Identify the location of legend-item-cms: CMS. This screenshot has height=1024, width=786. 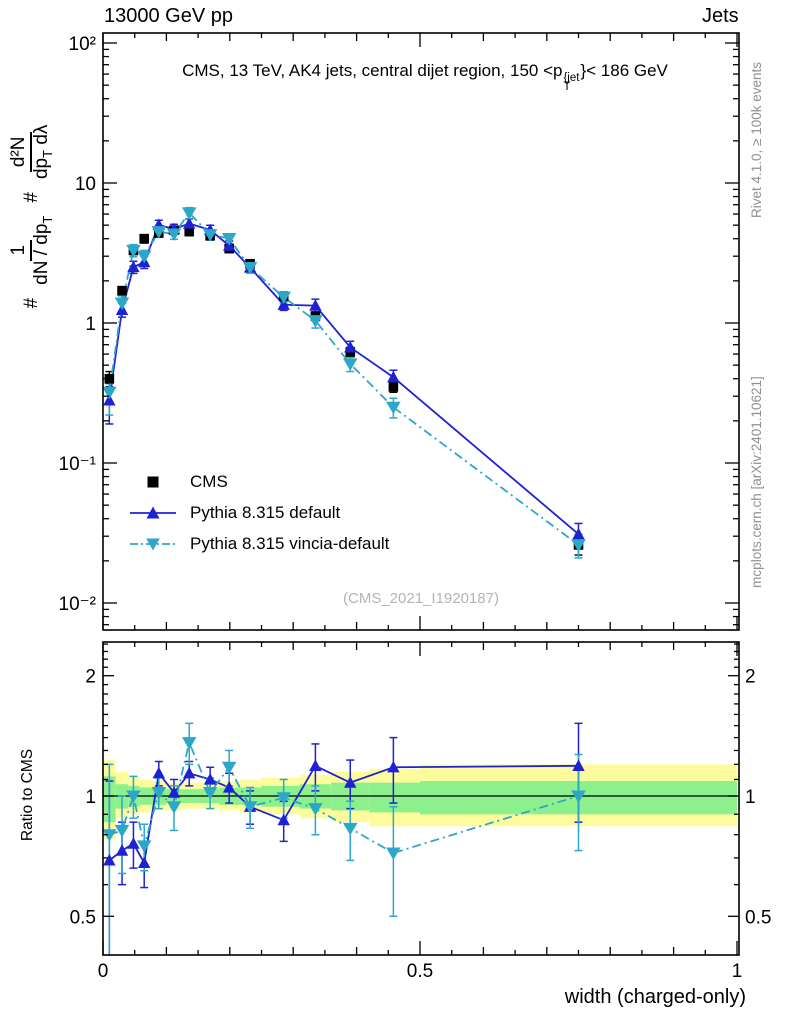
(258, 481).